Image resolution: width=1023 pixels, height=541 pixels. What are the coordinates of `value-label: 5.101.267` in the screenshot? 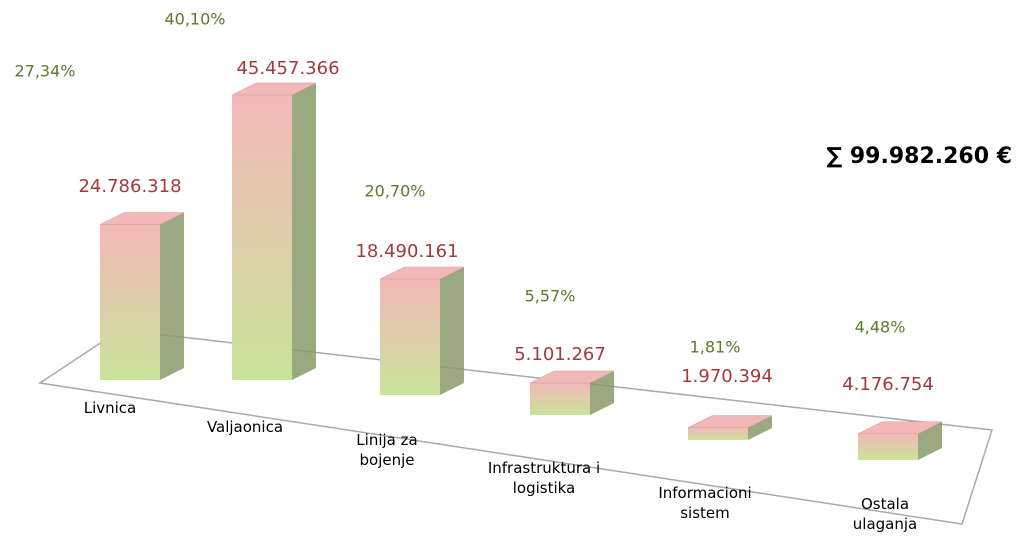 It's located at (560, 354).